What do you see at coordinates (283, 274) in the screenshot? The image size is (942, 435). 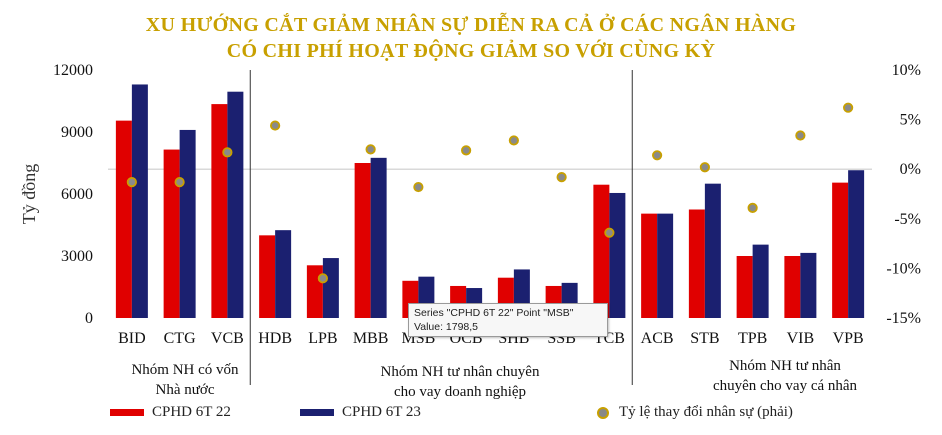 I see `bar-s2-hdb` at bounding box center [283, 274].